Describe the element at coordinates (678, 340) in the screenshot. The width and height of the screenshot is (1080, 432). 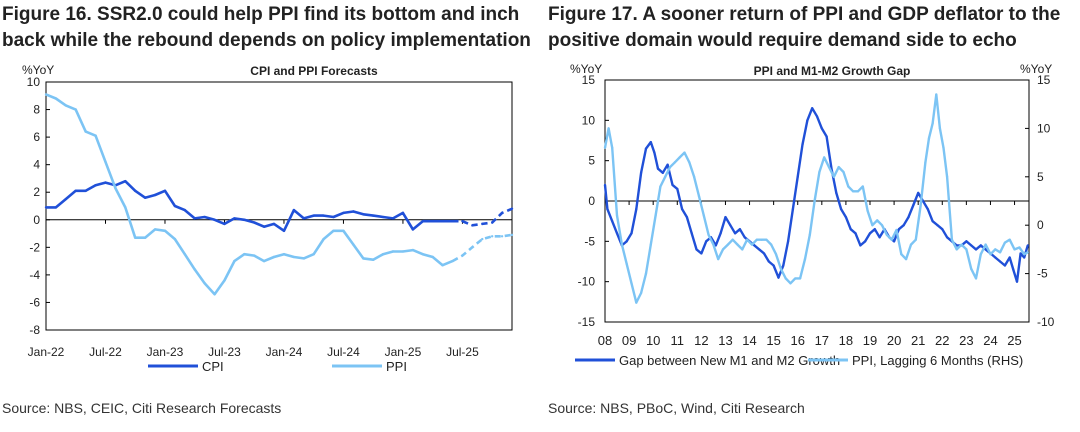
I see `x-tick-label: 11` at that location.